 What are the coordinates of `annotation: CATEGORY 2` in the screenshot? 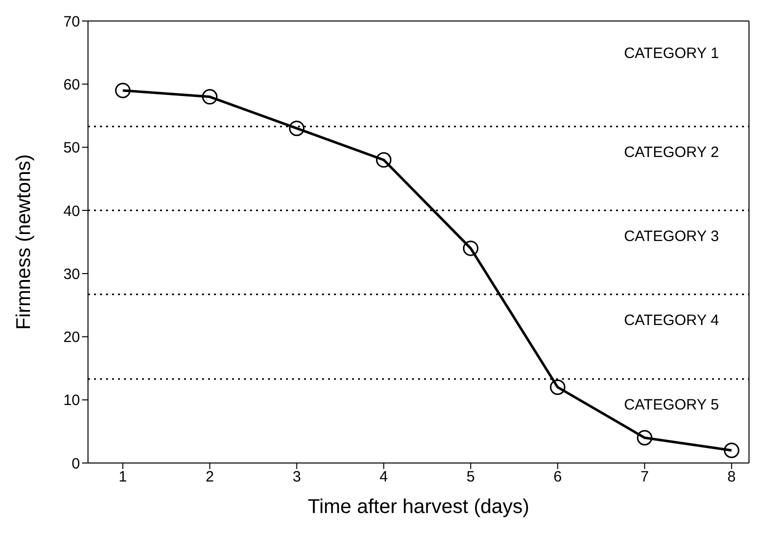 It's located at (671, 152).